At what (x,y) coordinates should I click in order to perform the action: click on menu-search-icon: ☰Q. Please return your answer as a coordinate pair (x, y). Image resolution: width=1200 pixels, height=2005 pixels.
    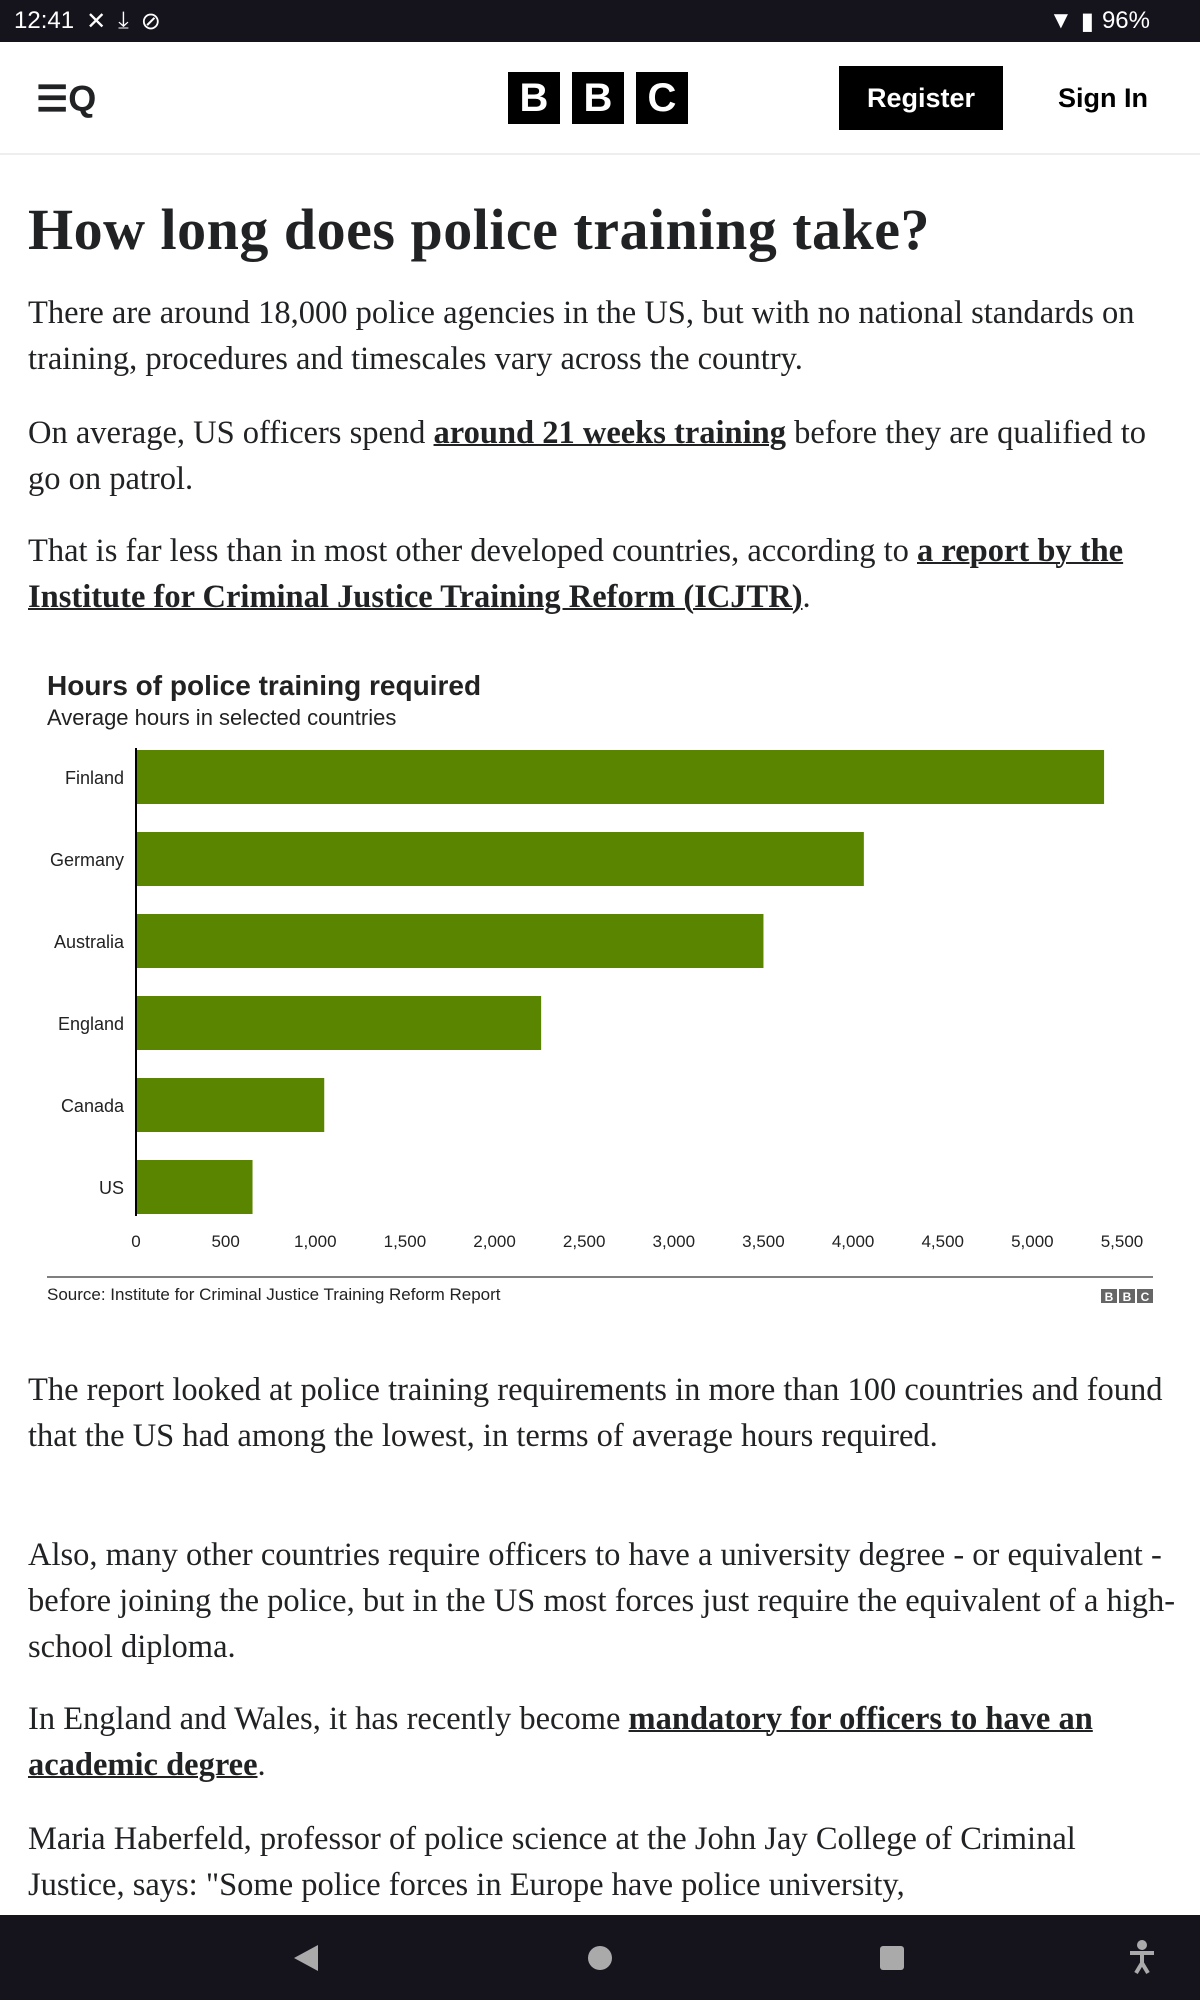
    Looking at the image, I should click on (66, 98).